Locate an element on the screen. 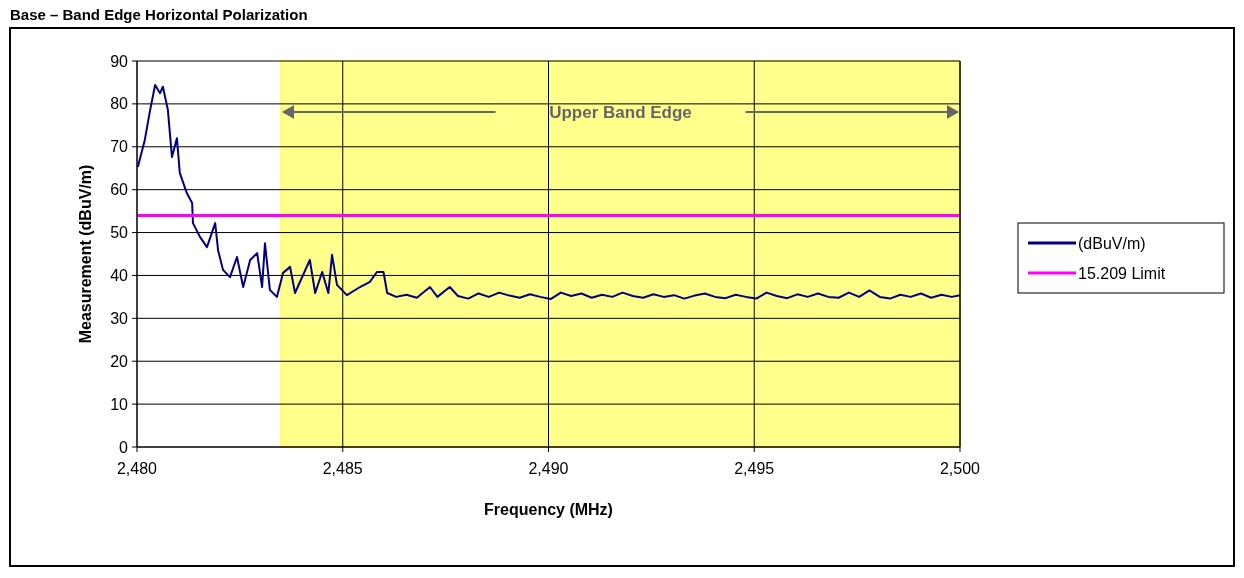  legend-label: (dBuV/m) is located at coordinates (1112, 243).